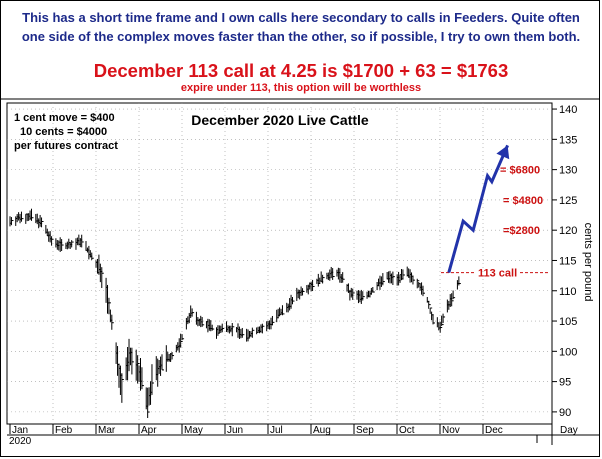 The image size is (602, 459). Describe the element at coordinates (256, 430) in the screenshot. I see `x-axis-ticks: Jan Feb Mar Apr May Jun Jul Aug Sep Oct Nov Dec` at that location.